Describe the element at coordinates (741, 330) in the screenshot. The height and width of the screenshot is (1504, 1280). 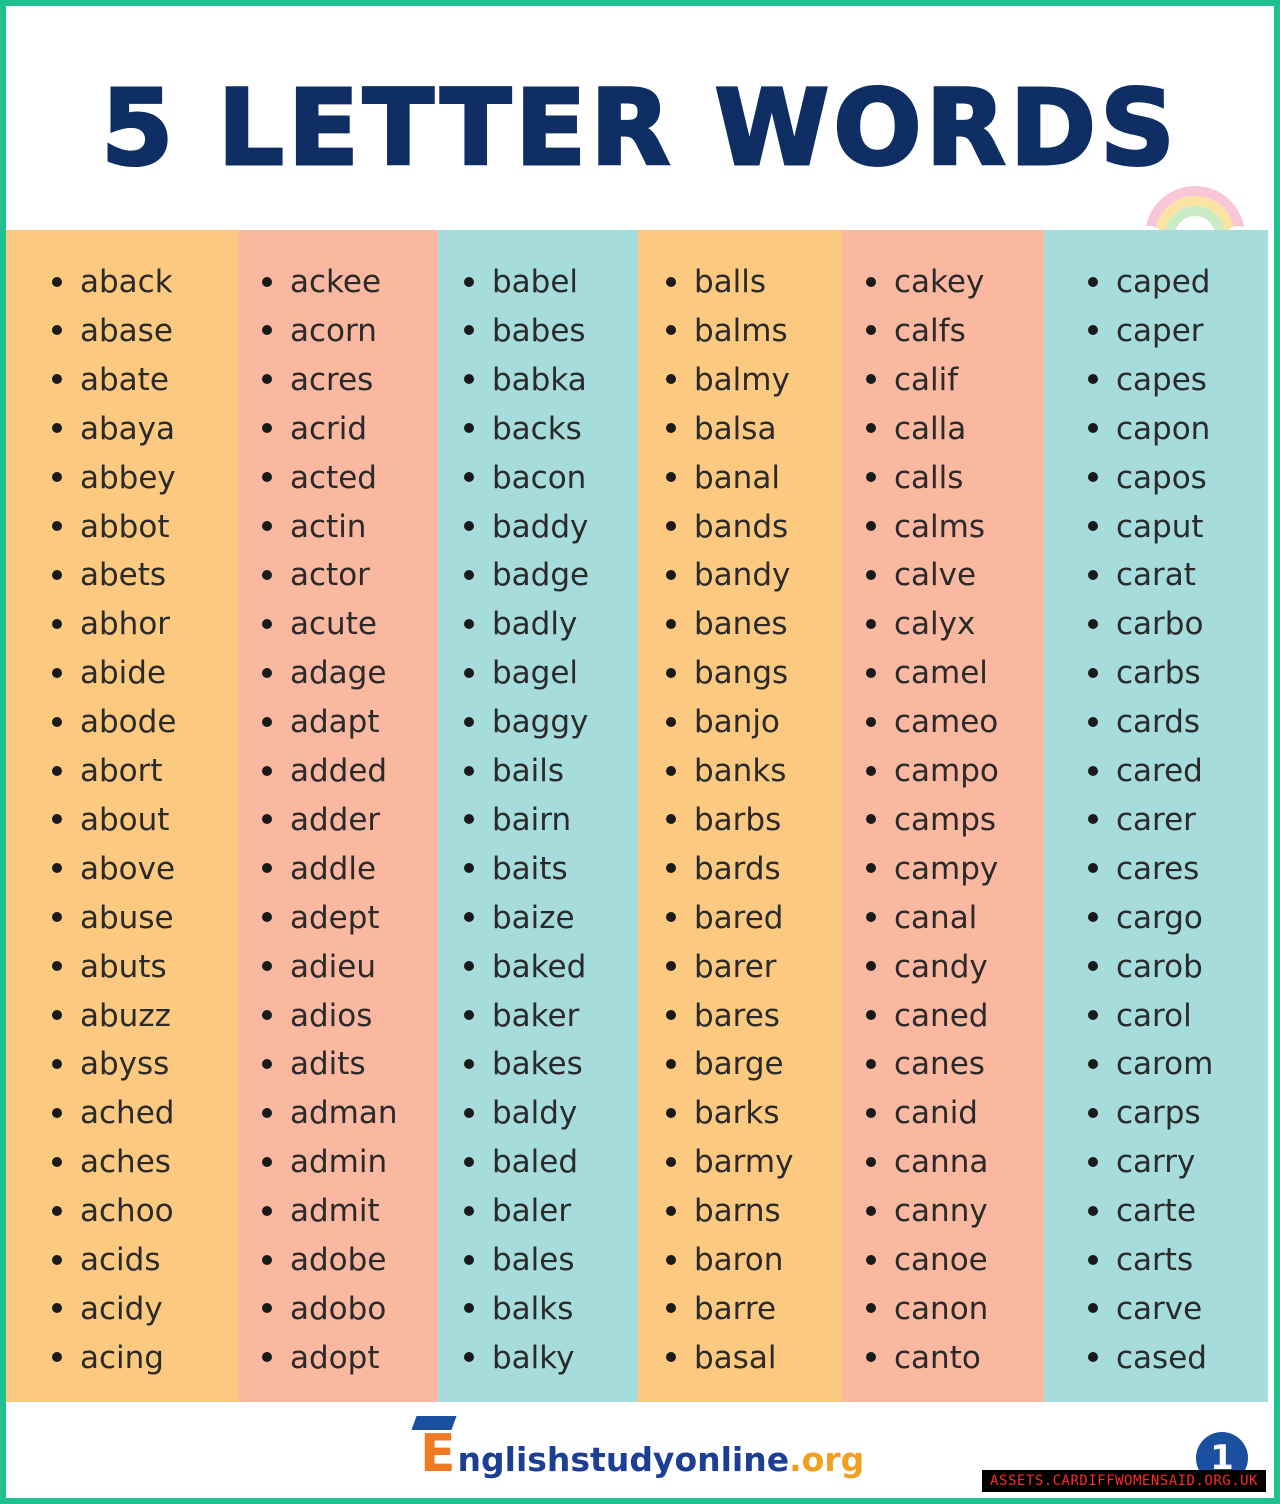
I see `word-text: balms` at that location.